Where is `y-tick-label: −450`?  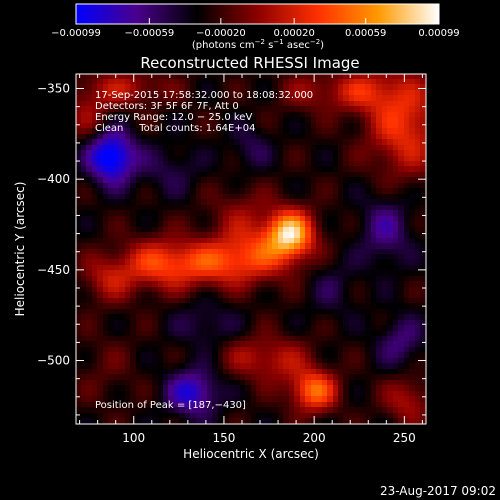
y-tick-label: −450 is located at coordinates (53, 270).